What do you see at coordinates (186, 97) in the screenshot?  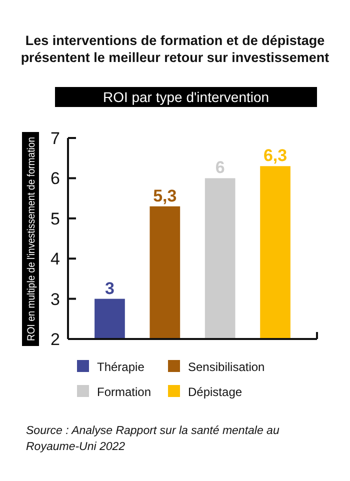 I see `chart-subtitle: ROI par type d'intervention` at bounding box center [186, 97].